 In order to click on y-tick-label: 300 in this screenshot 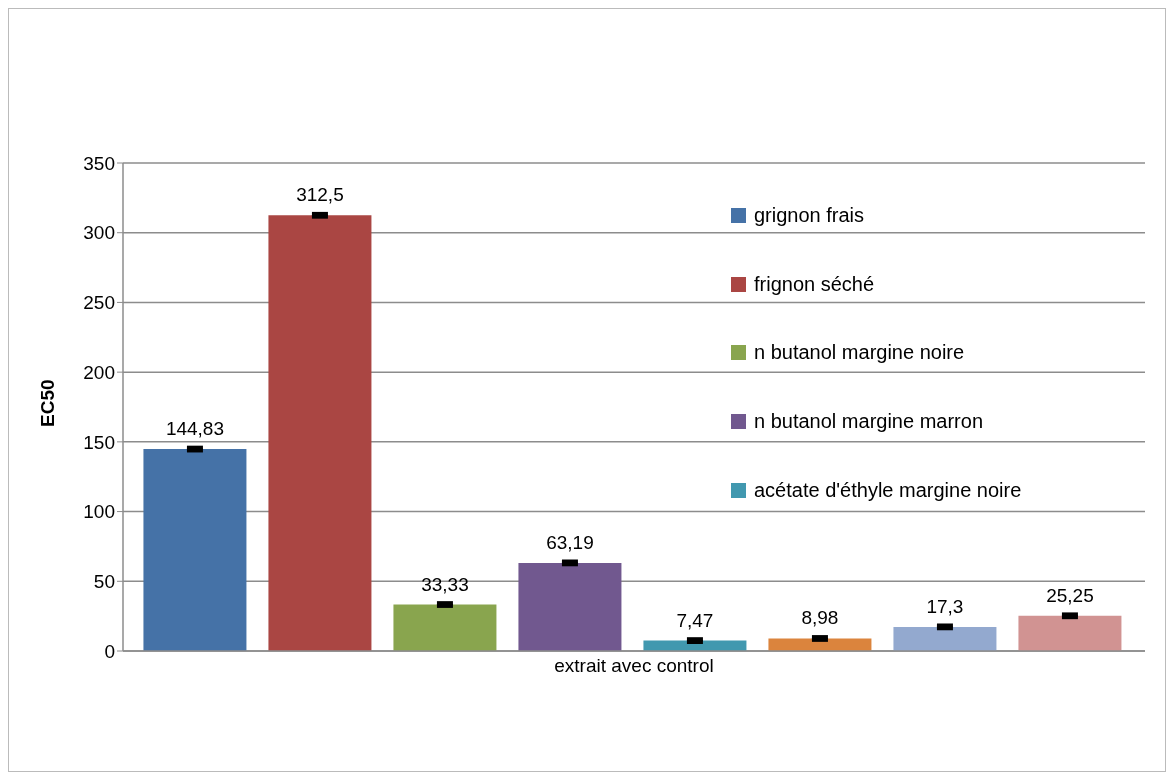, I will do `click(99, 233)`.